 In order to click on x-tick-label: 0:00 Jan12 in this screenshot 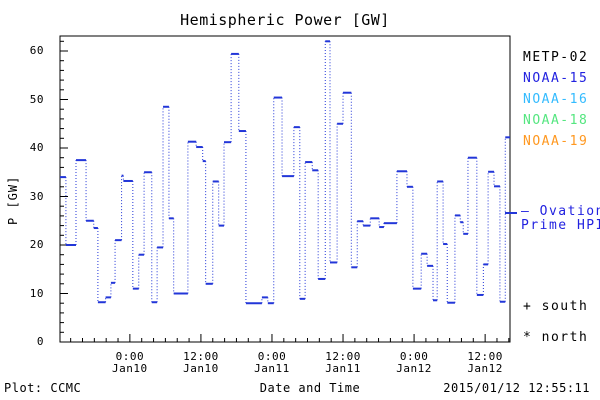, I will do `click(414, 363)`.